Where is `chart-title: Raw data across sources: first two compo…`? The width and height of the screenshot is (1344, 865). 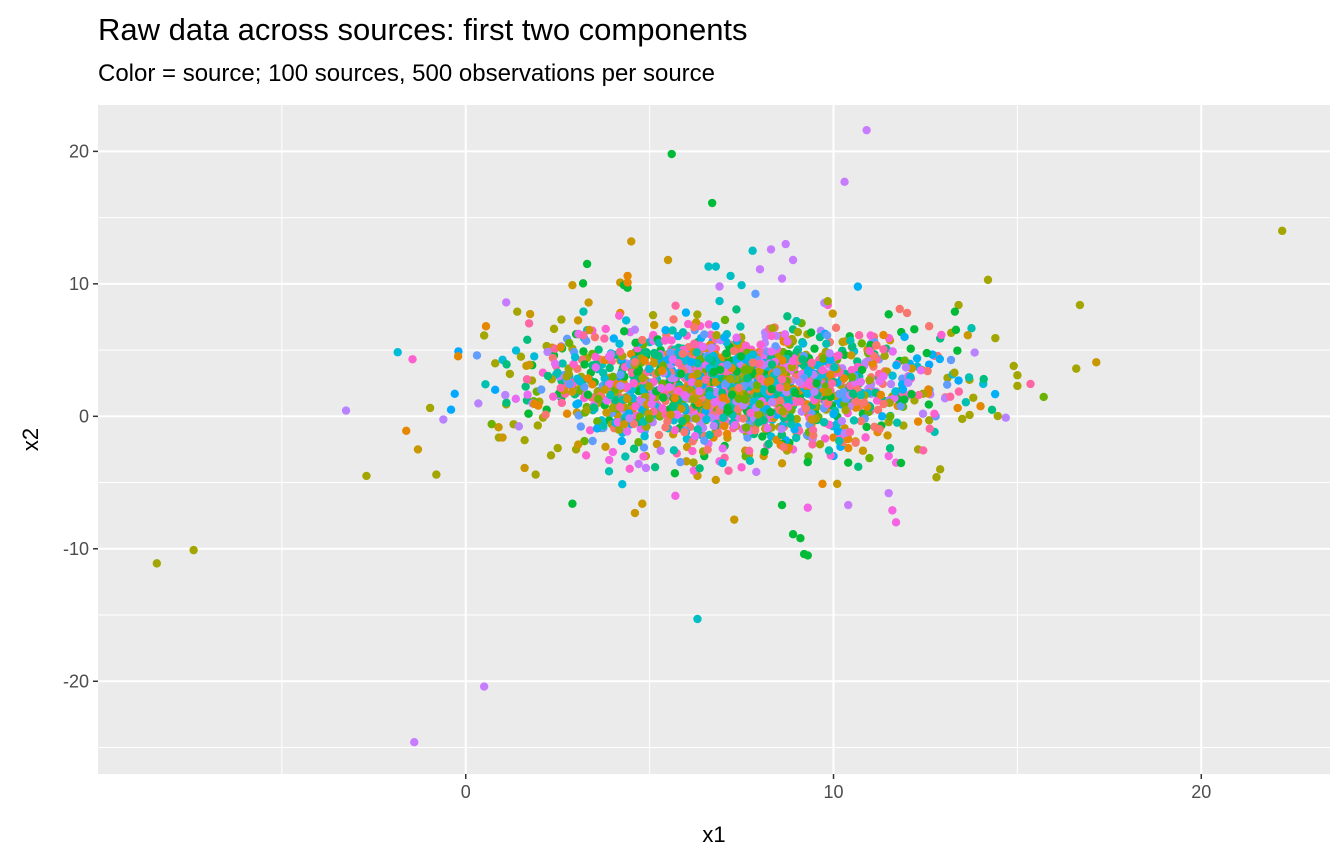
chart-title: Raw data across sources: first two compo… is located at coordinates (423, 29).